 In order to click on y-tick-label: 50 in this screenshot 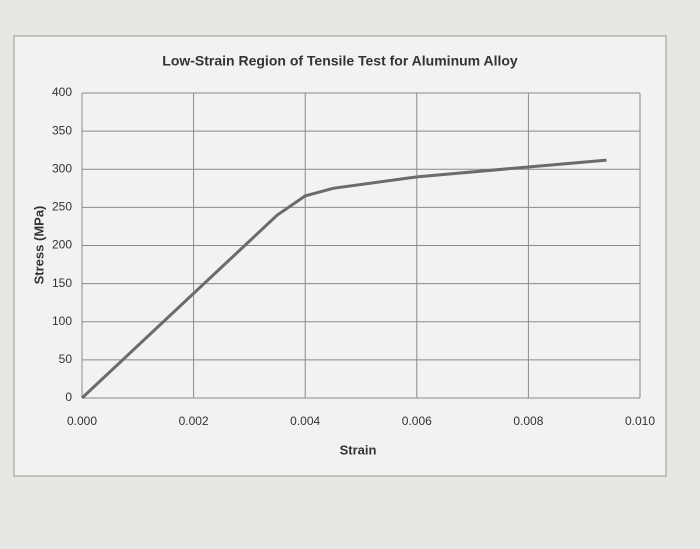, I will do `click(66, 359)`.